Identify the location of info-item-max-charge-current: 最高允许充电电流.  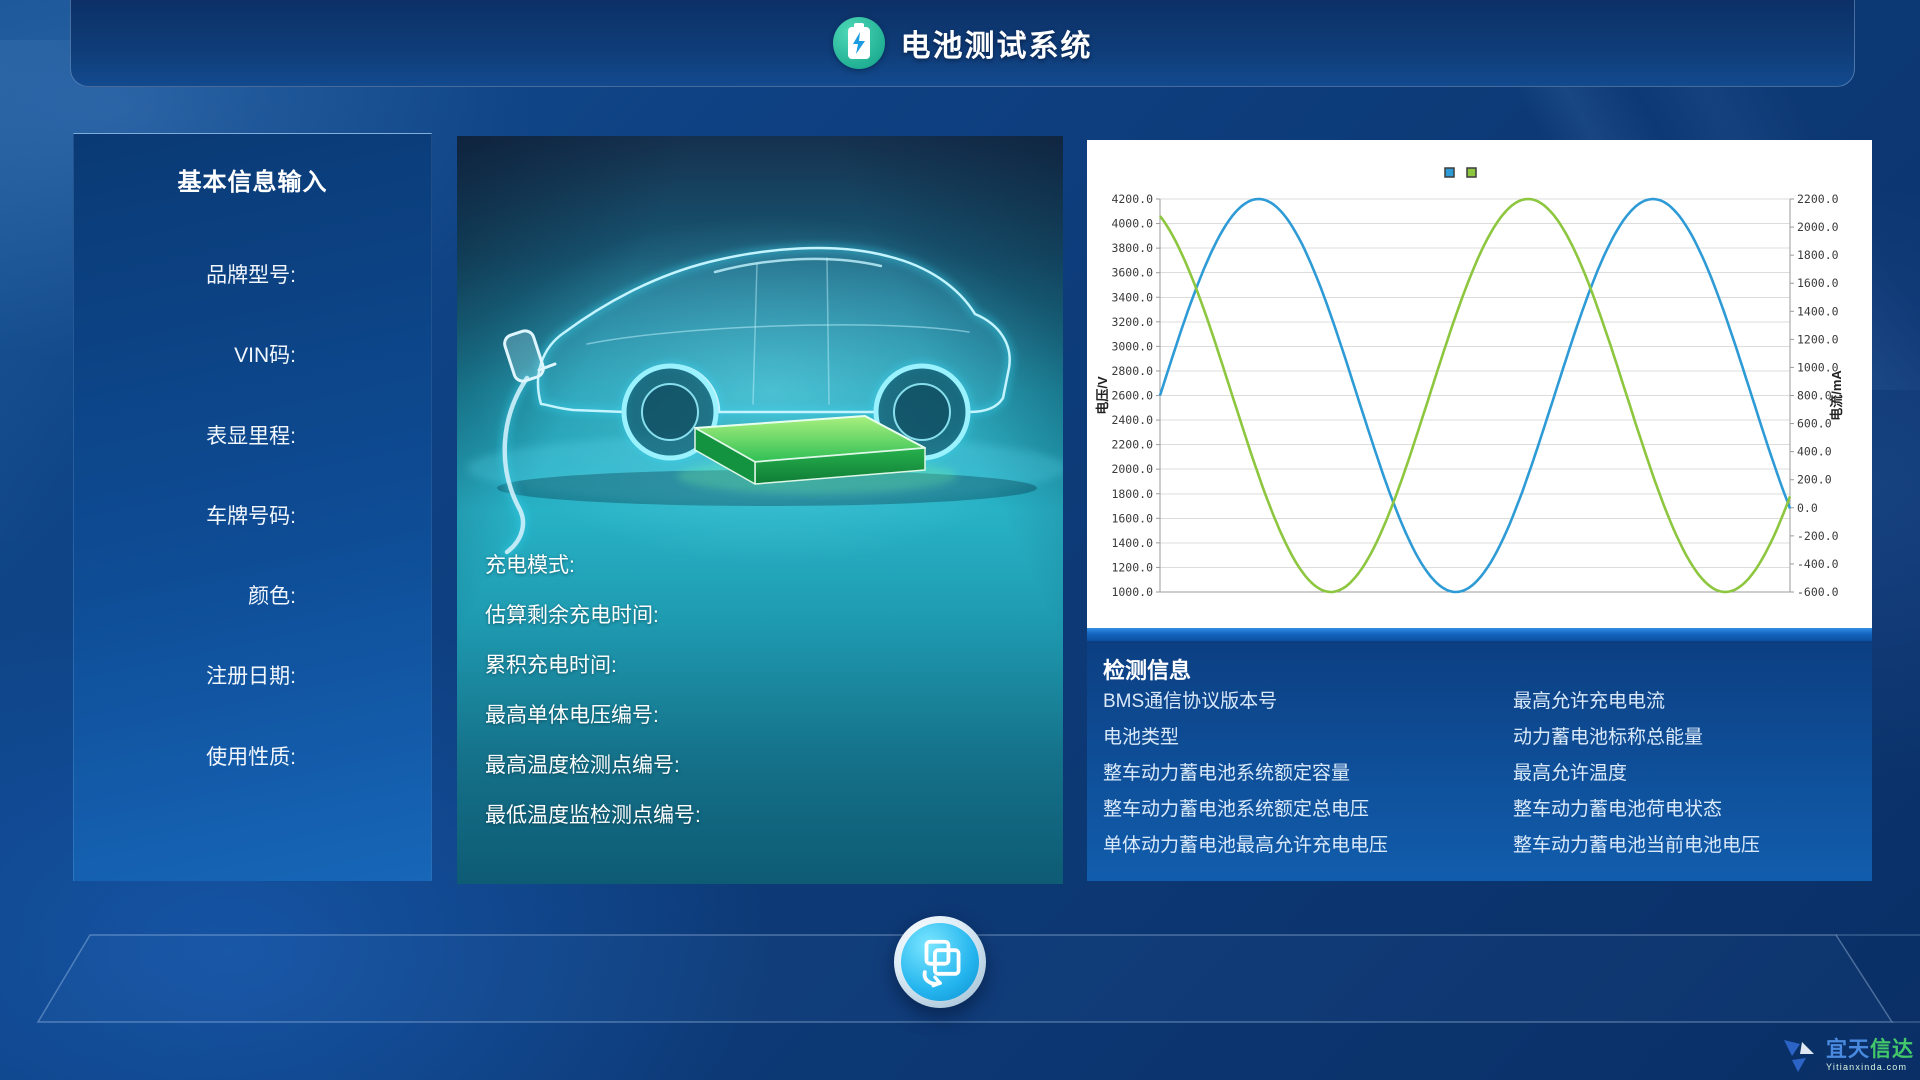
(1589, 701).